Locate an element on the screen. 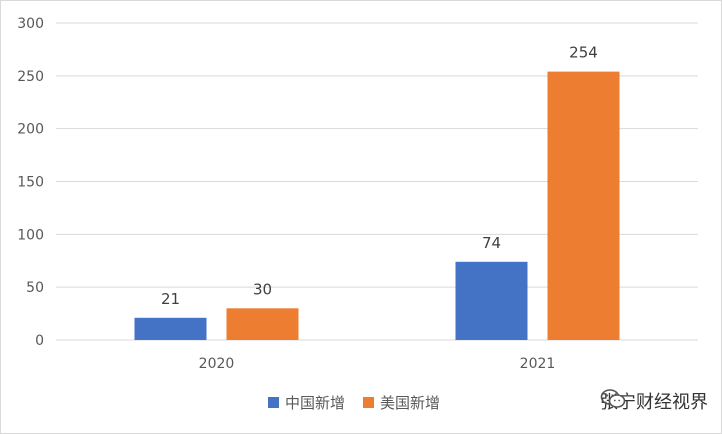  y-axis-ticks: 0 50 100 150 200 250 300 is located at coordinates (30, 182).